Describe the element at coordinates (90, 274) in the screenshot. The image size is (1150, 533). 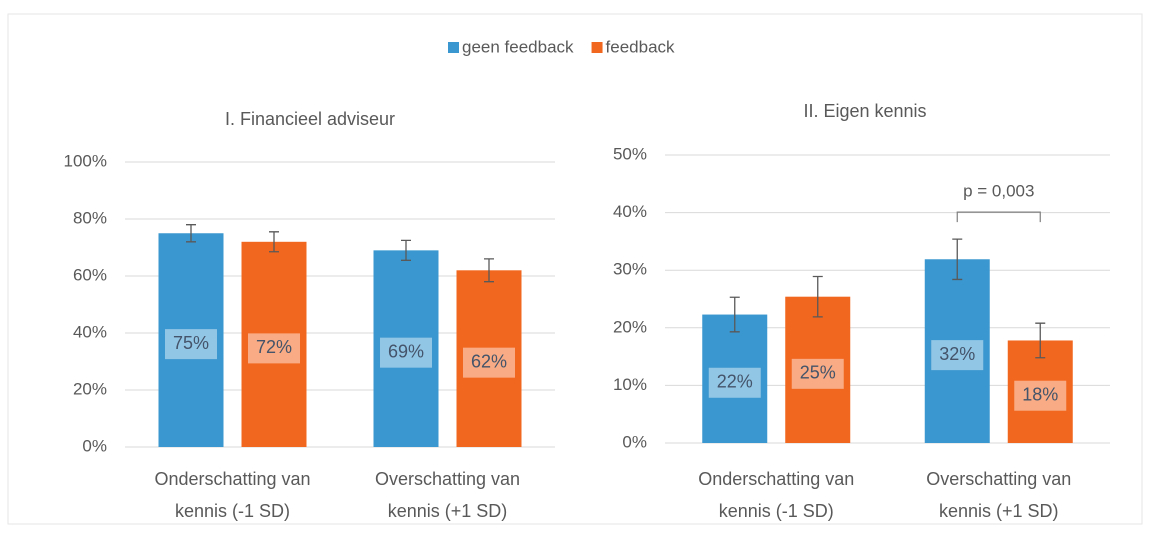
I see `y-tick-label: 60%` at that location.